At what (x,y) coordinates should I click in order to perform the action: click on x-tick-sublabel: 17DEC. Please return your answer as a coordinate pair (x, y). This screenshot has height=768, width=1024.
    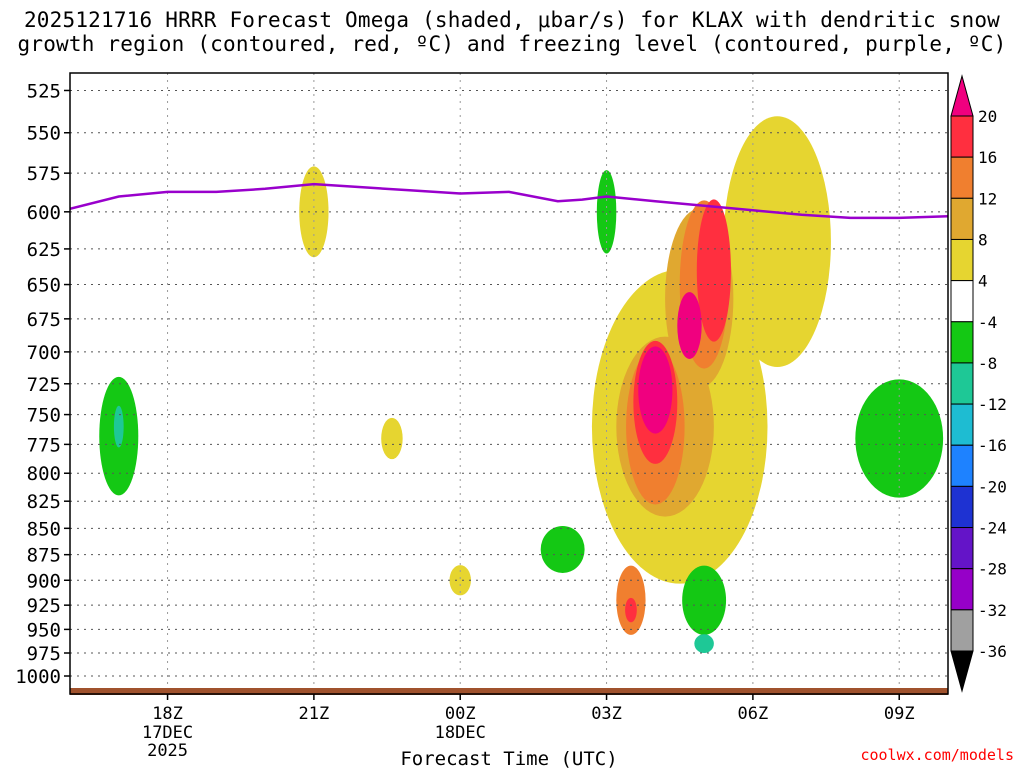
    Looking at the image, I should click on (167, 733).